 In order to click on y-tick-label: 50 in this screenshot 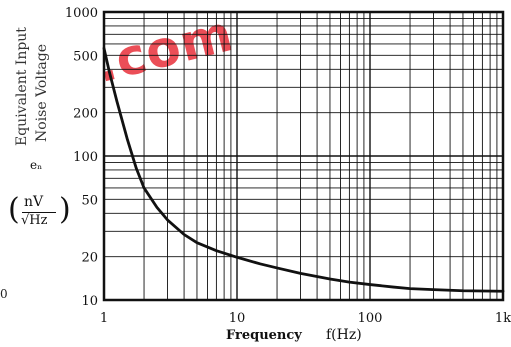, I will do `click(89, 200)`.